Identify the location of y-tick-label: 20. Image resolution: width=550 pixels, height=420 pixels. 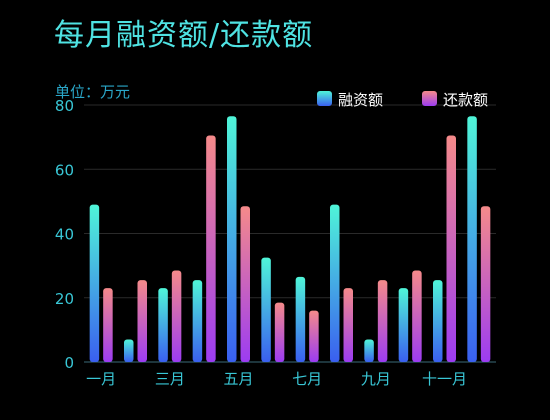
(64, 299).